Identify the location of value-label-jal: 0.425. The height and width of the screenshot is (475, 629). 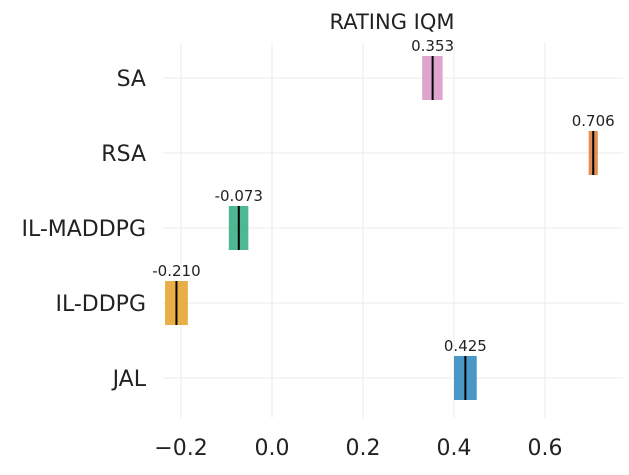
(465, 346).